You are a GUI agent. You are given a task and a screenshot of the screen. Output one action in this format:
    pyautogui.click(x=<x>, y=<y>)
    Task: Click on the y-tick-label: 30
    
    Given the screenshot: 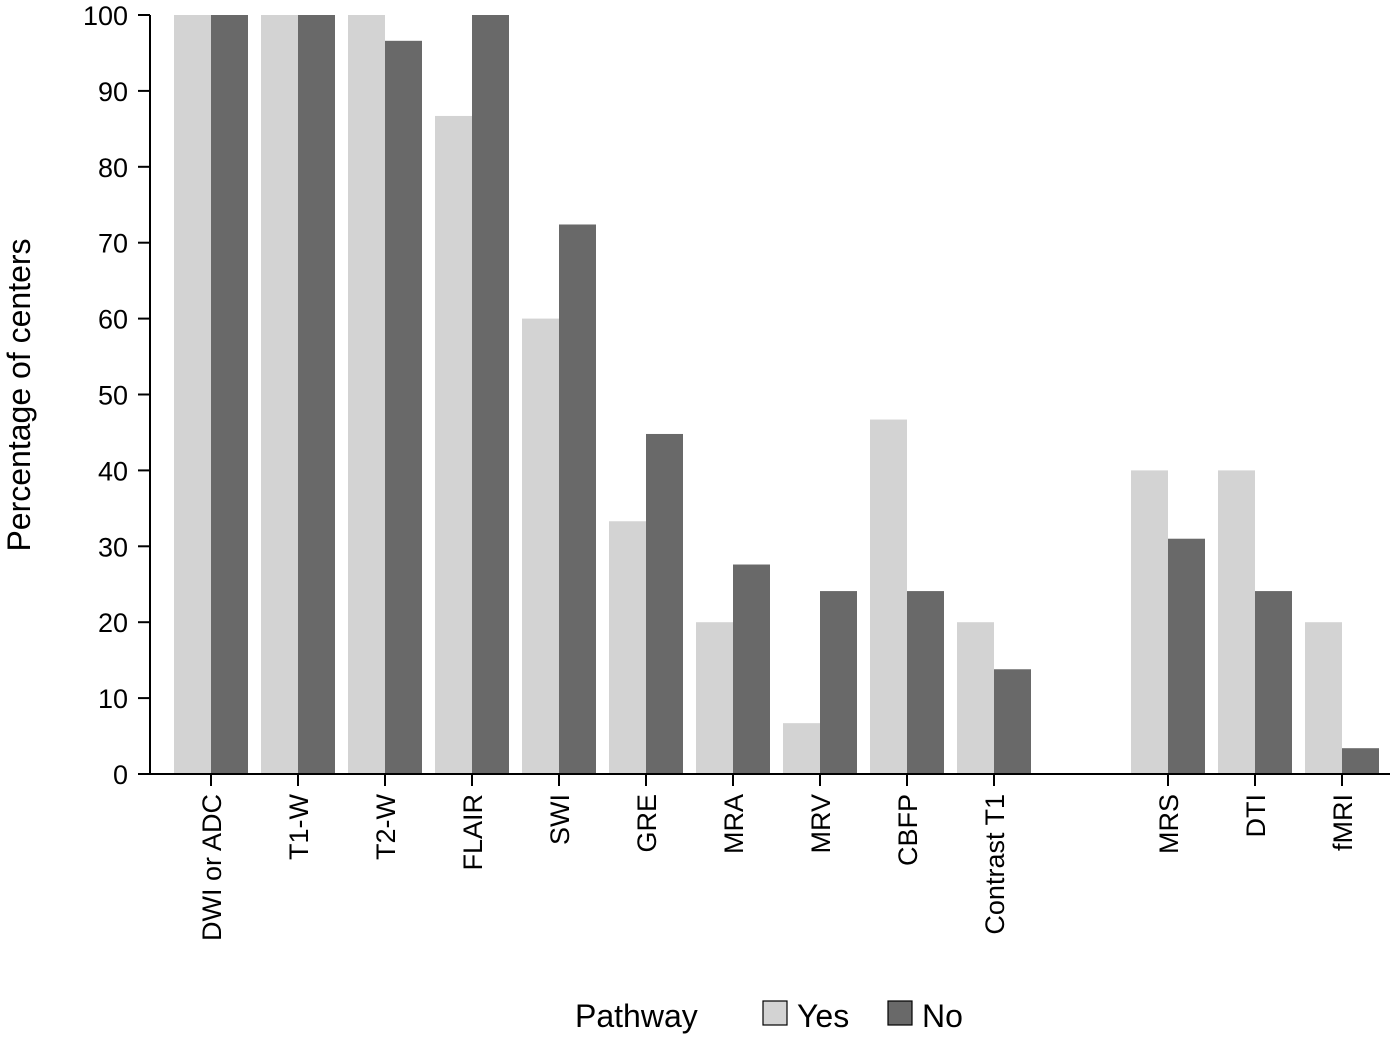 What is the action you would take?
    pyautogui.click(x=113, y=547)
    